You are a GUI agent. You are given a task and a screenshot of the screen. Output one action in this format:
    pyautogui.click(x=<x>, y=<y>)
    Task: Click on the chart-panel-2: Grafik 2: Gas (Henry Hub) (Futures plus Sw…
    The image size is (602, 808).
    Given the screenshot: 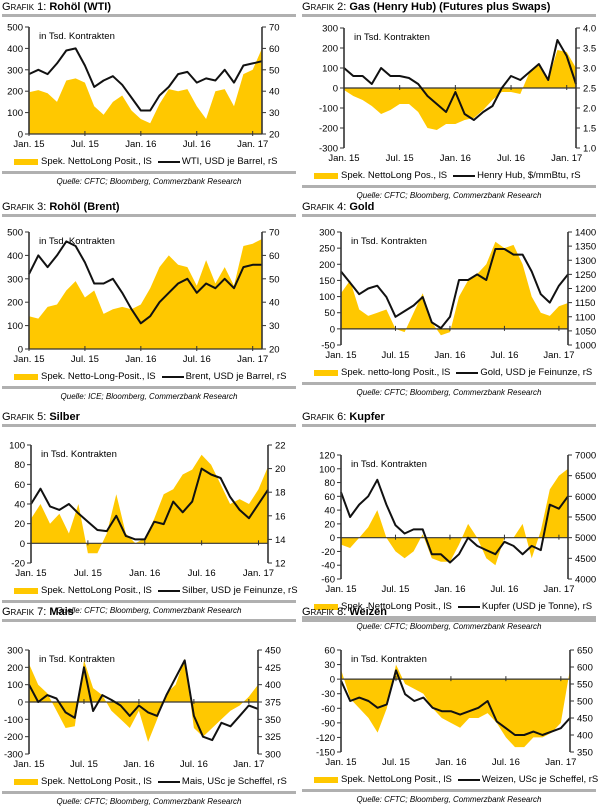 What is the action you would take?
    pyautogui.click(x=450, y=100)
    